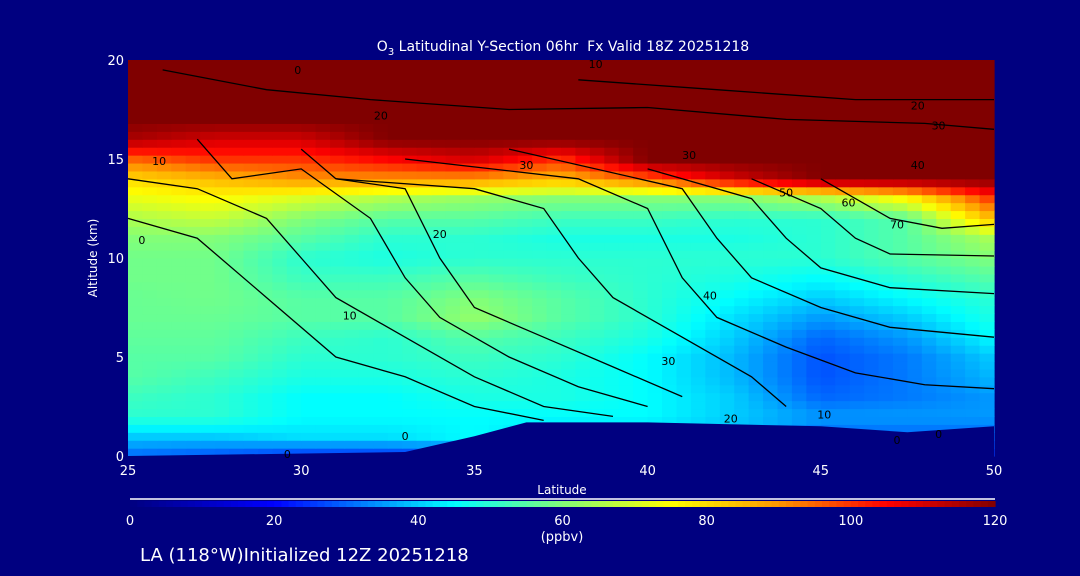 The image size is (1080, 576). Describe the element at coordinates (474, 471) in the screenshot. I see `x-tick-label: 35` at that location.